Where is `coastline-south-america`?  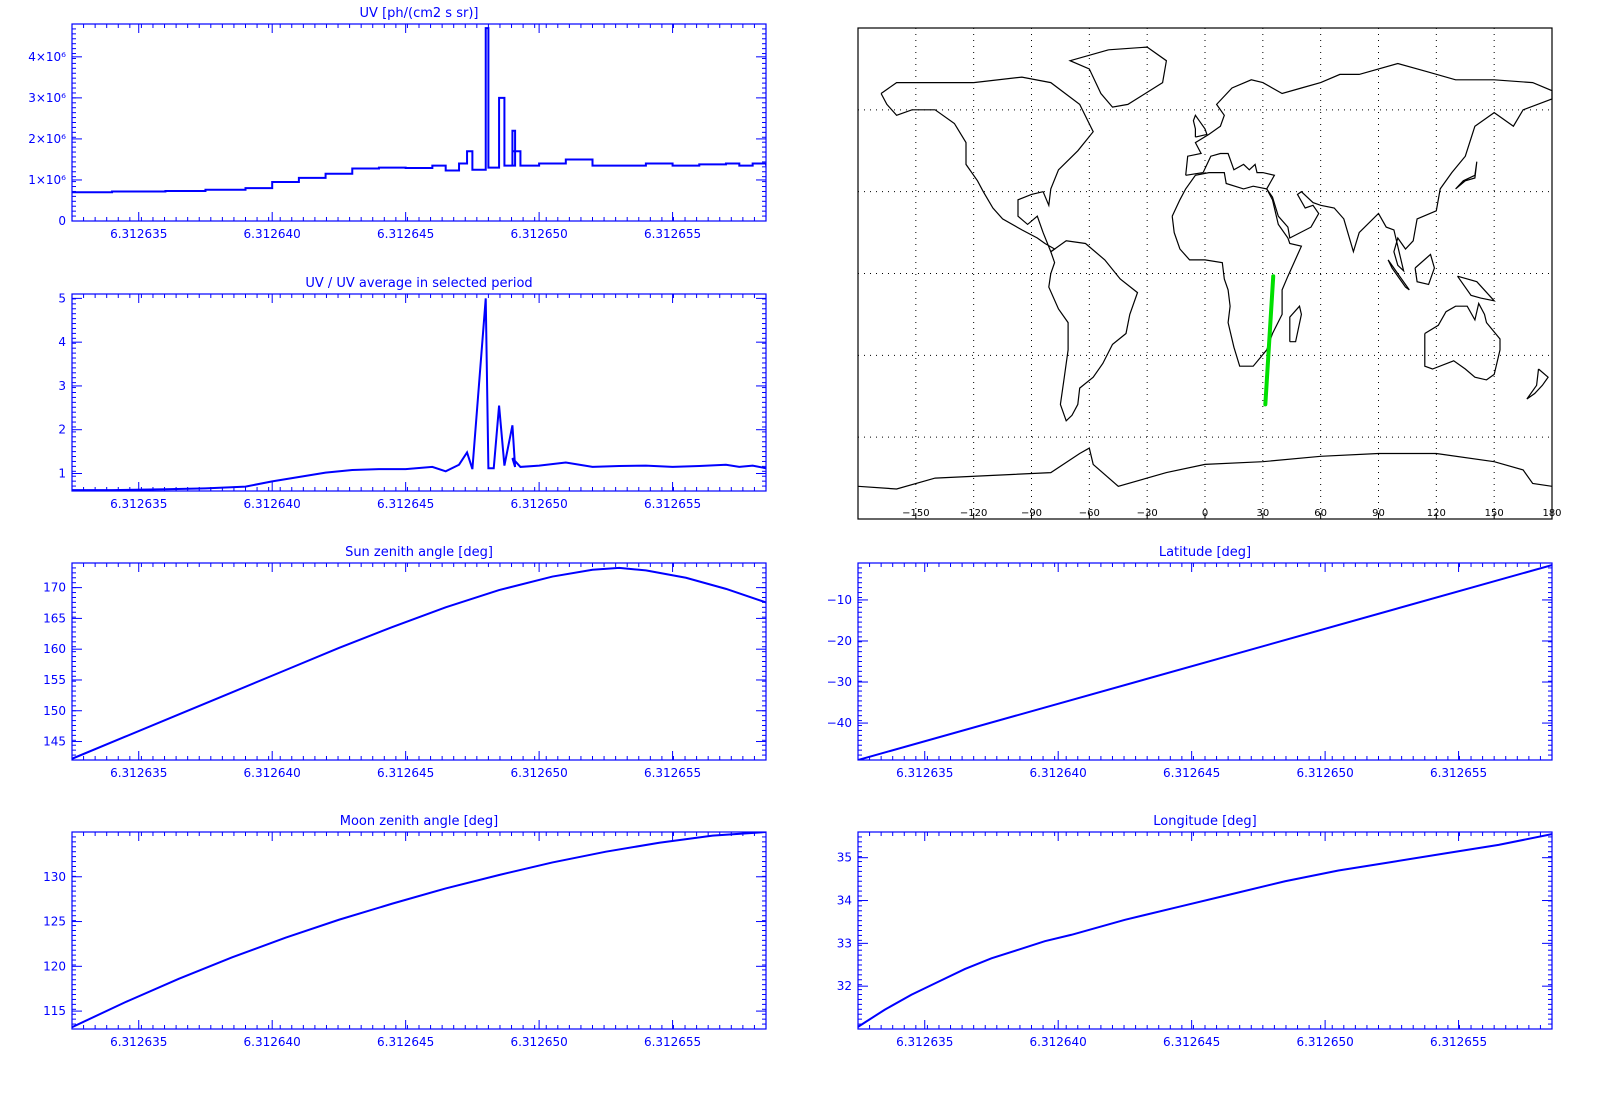
coastline-south-america is located at coordinates (1093, 331).